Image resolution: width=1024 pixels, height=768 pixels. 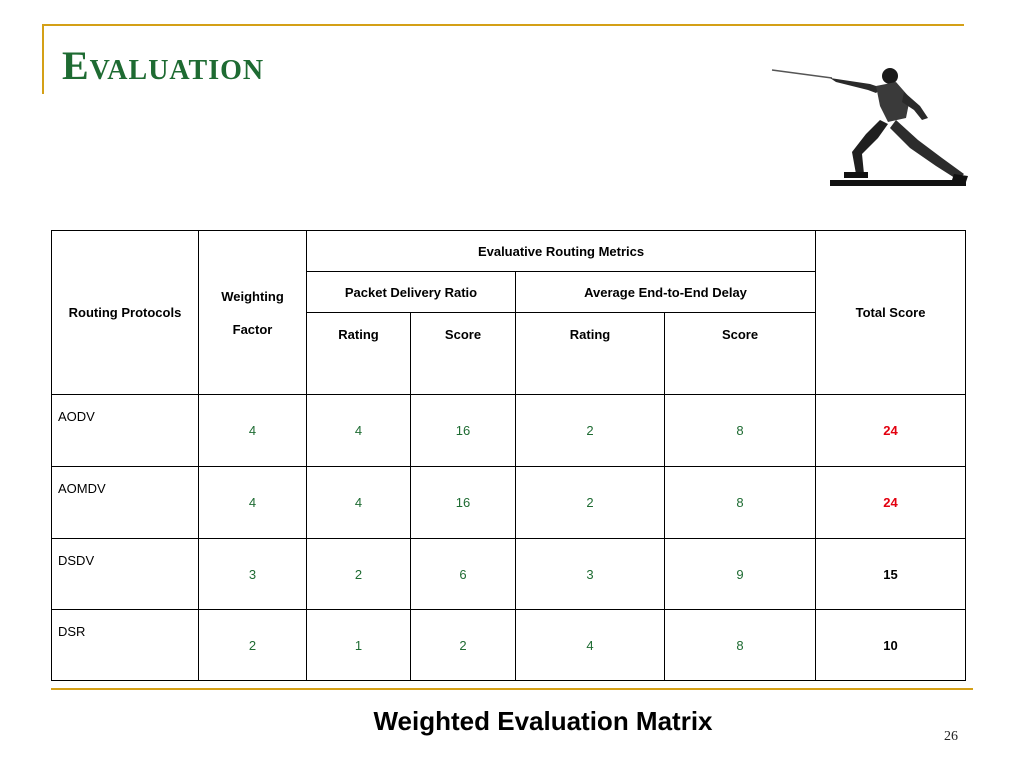 I want to click on page-number: 26, so click(x=951, y=736).